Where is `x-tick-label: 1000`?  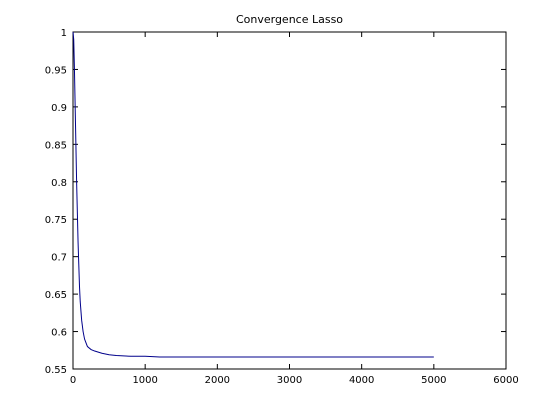
x-tick-label: 1000 is located at coordinates (144, 380).